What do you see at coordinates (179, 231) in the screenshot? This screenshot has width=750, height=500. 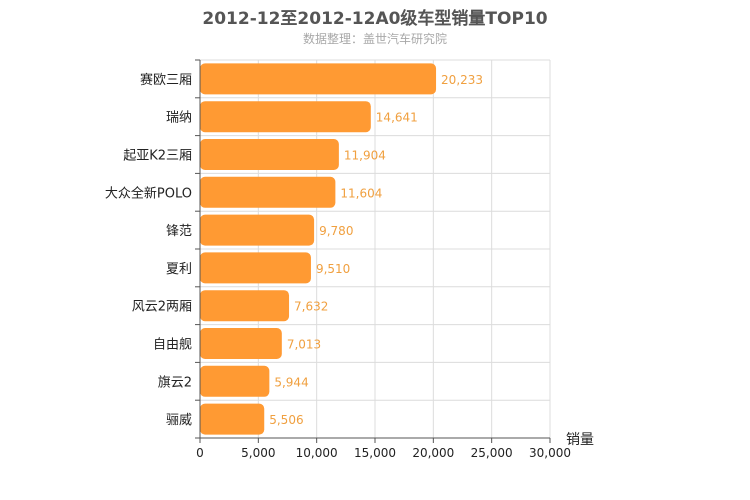 I see `category-label: 锋范` at bounding box center [179, 231].